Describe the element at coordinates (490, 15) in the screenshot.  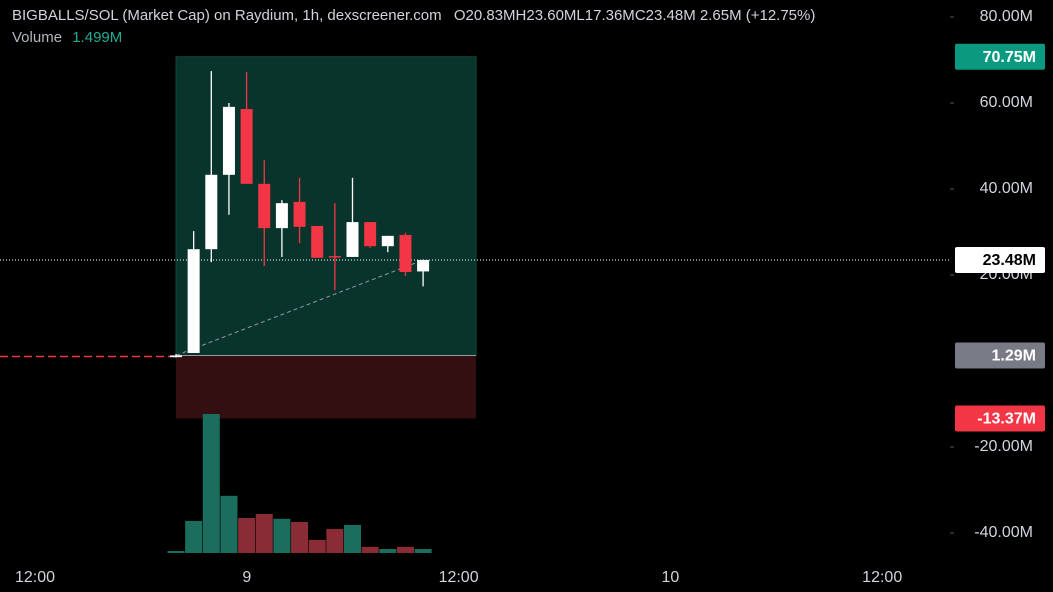
I see `legend-value: 20.83M` at that location.